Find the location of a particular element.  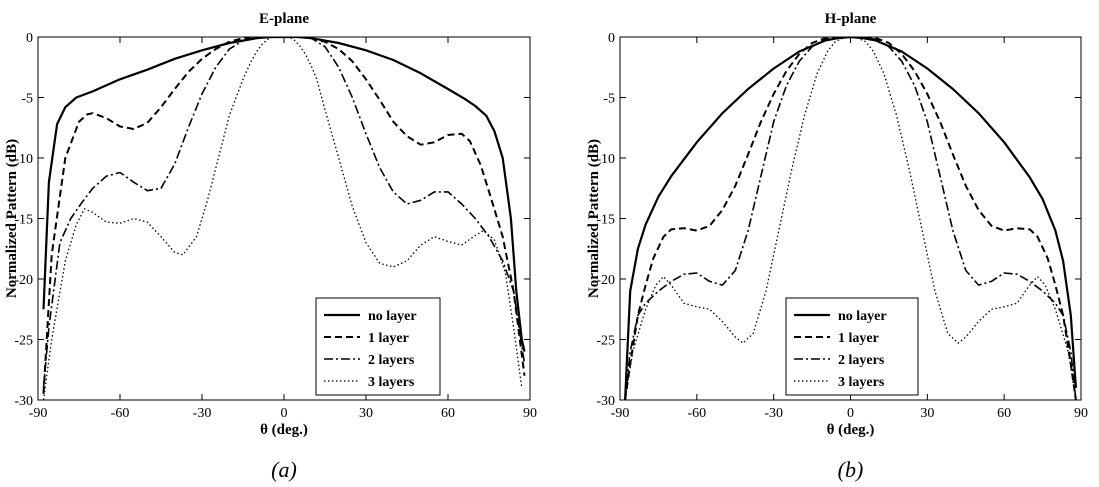

panel-caption: (a) is located at coordinates (284, 469).